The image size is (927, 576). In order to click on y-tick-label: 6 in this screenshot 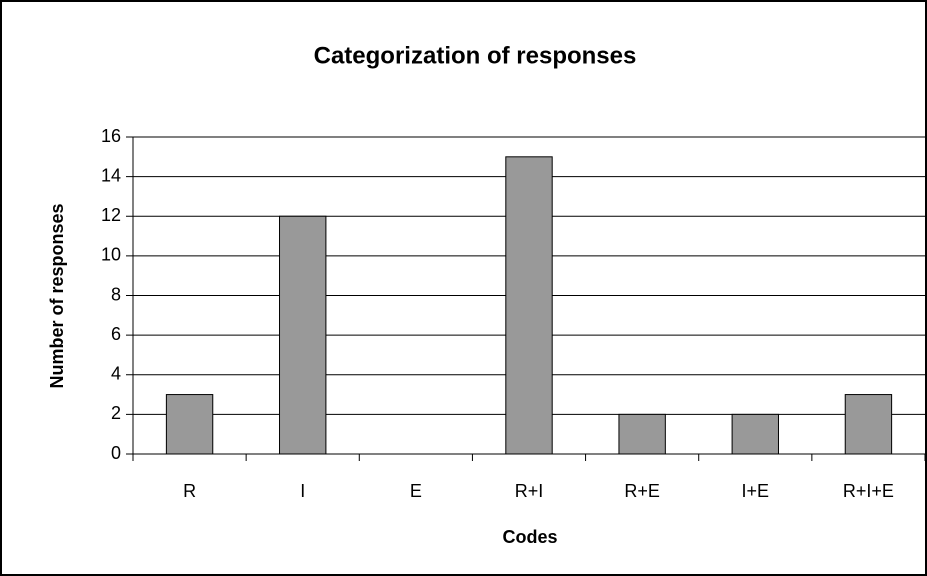, I will do `click(116, 334)`.